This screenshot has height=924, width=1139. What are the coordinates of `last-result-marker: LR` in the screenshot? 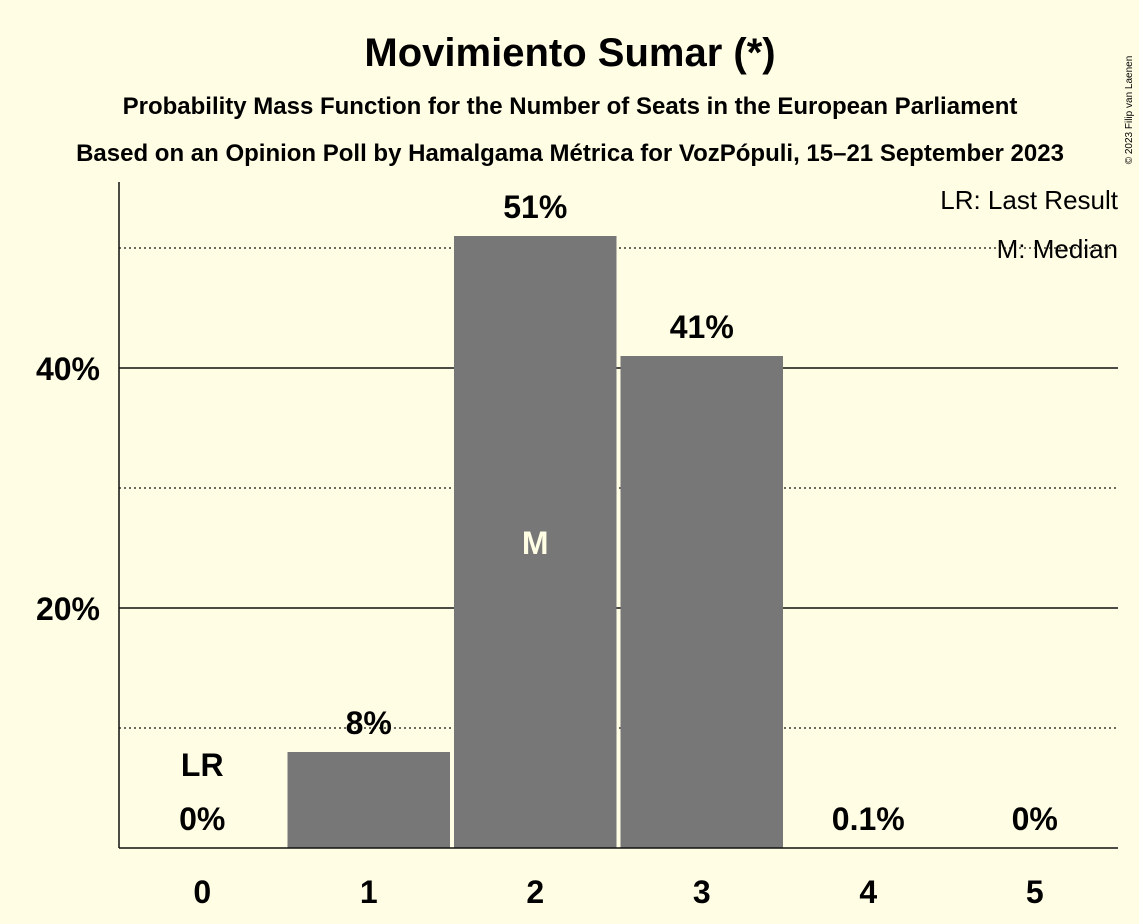 It's located at (202, 765).